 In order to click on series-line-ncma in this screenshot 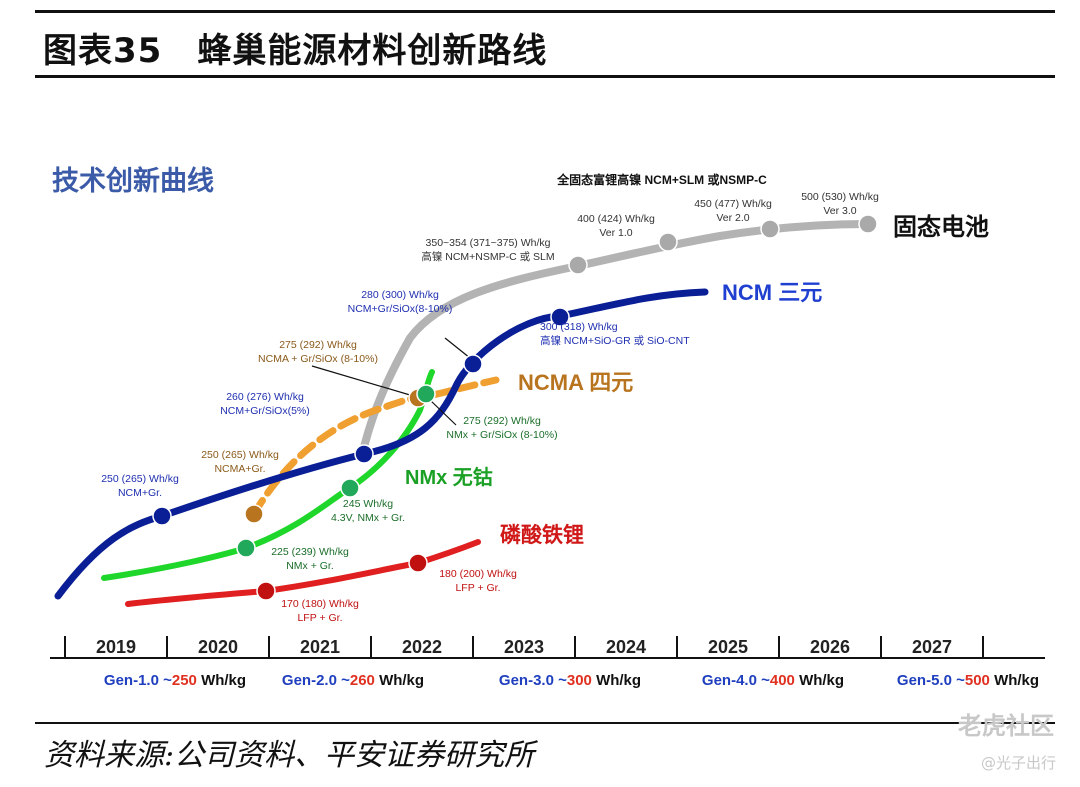, I will do `click(375, 447)`.